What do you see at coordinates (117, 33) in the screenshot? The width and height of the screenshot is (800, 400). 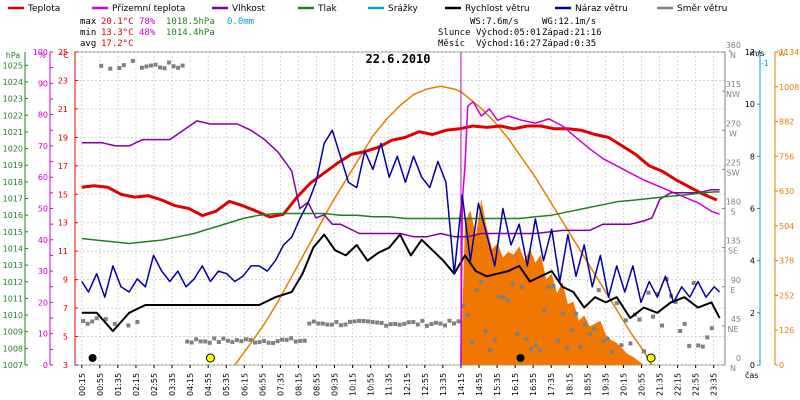 I see `stat-temp: 13.3°C` at bounding box center [117, 33].